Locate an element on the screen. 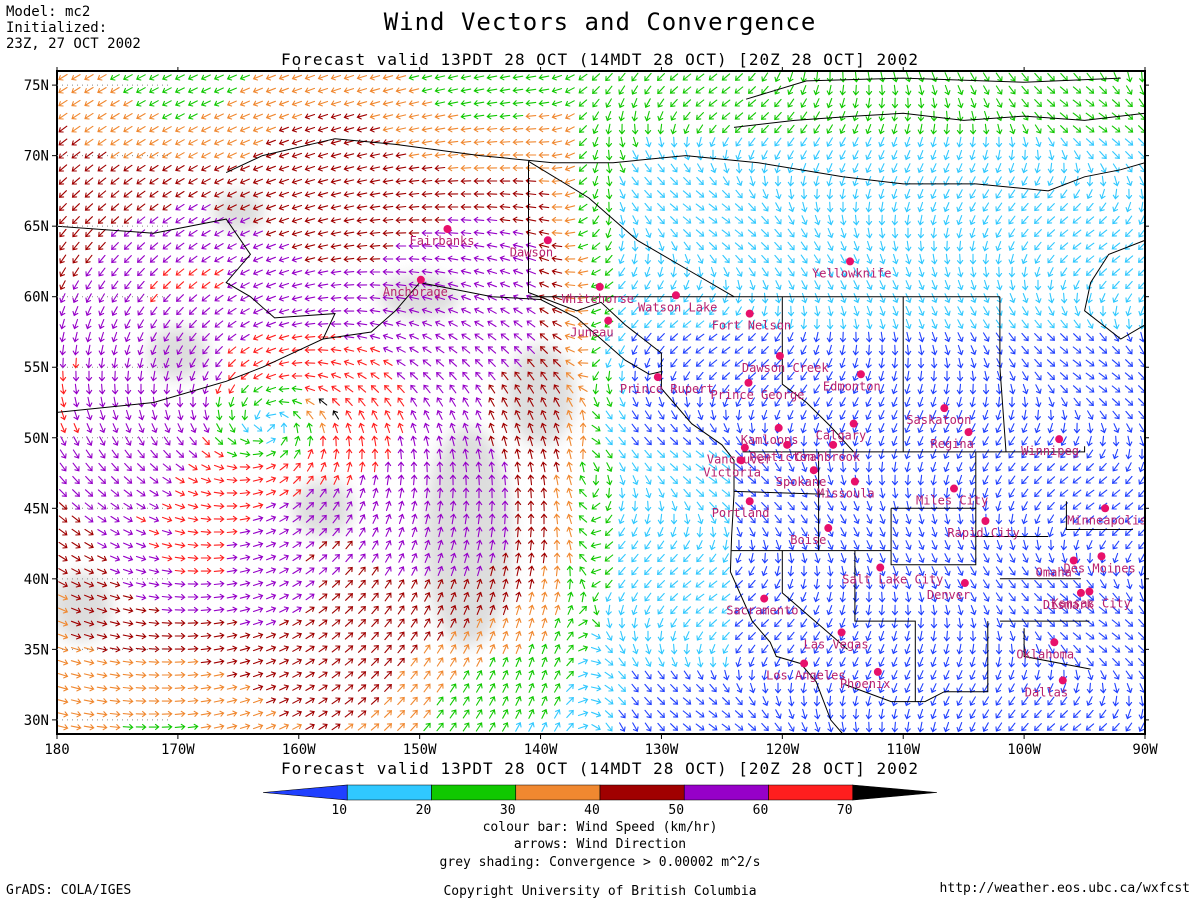 The width and height of the screenshot is (1200, 900). lon-tick-label: 150W is located at coordinates (420, 750).